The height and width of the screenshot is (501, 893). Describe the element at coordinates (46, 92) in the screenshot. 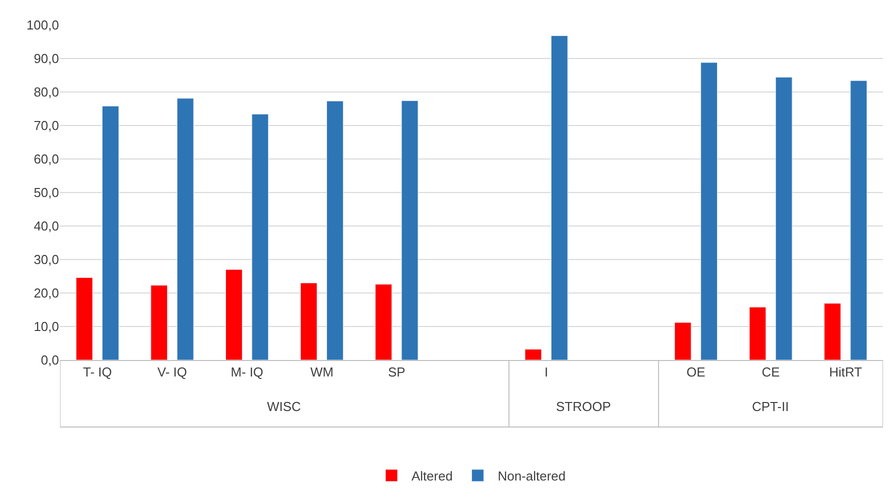

I see `y-tick-label: 80,0` at that location.